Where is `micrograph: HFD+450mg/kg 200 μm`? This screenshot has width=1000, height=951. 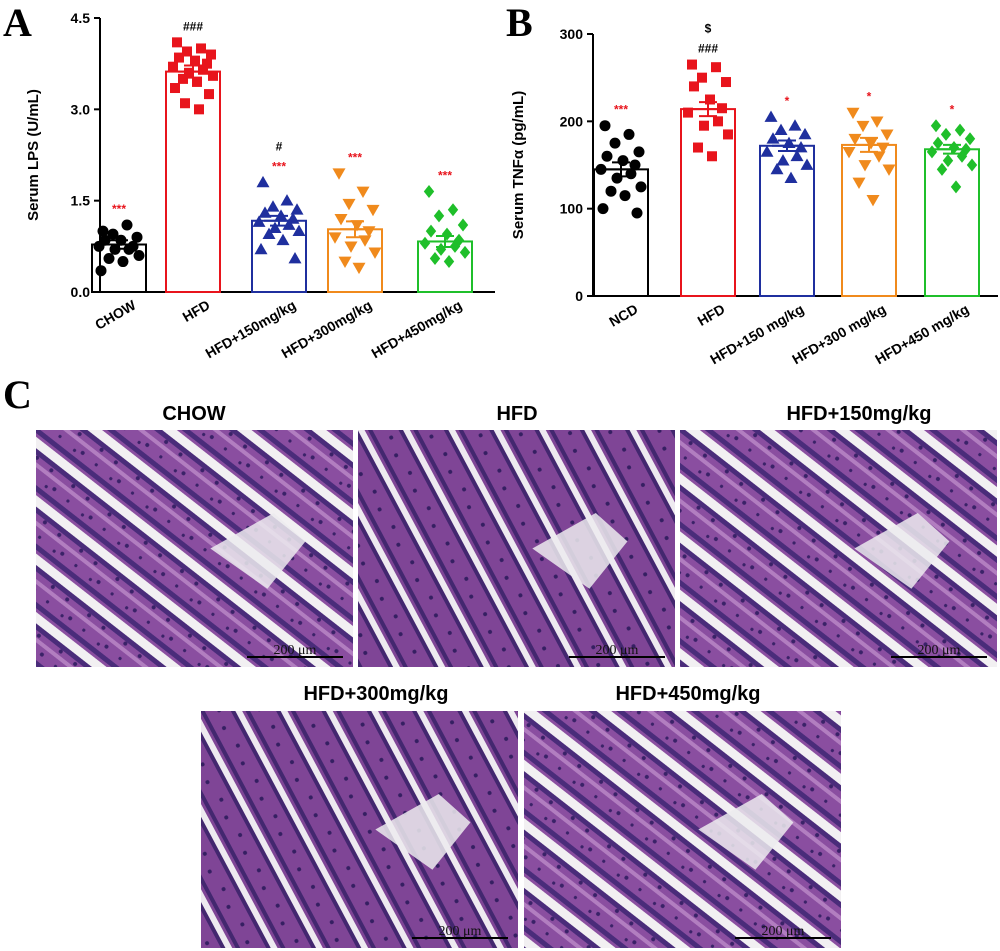
micrograph: HFD+450mg/kg 200 μm is located at coordinates (682, 815).